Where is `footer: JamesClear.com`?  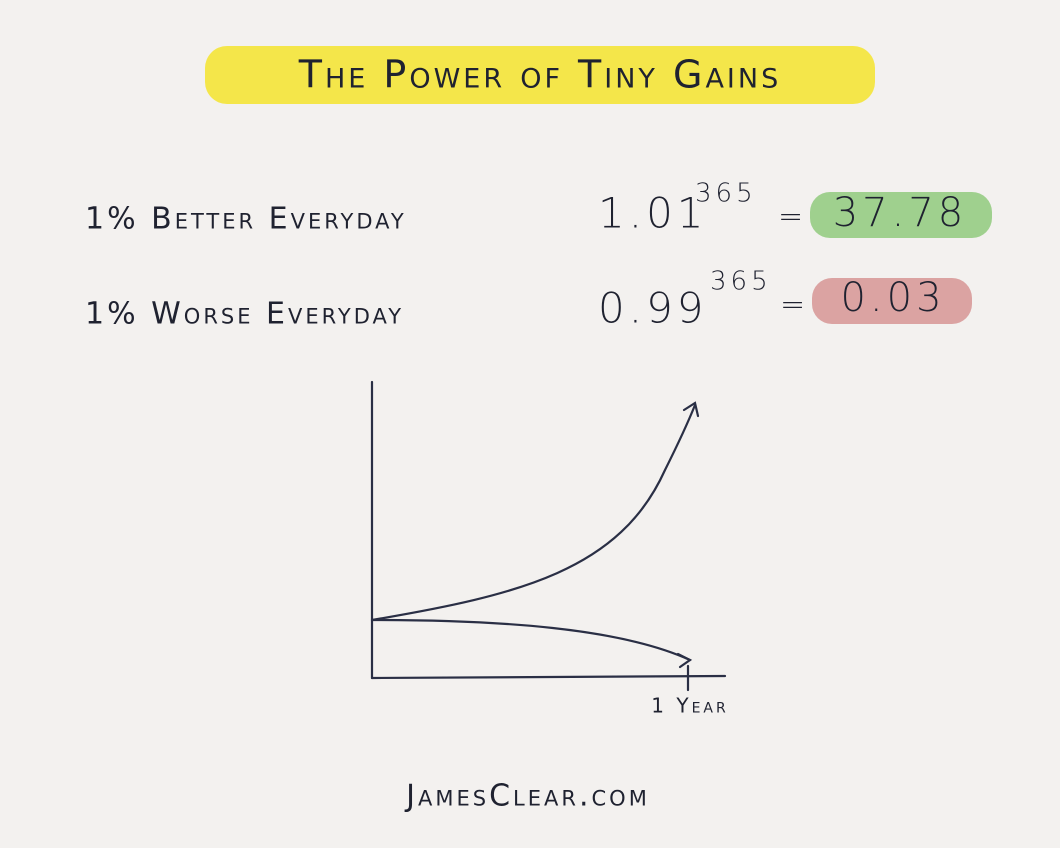
footer: JamesClear.com is located at coordinates (527, 796).